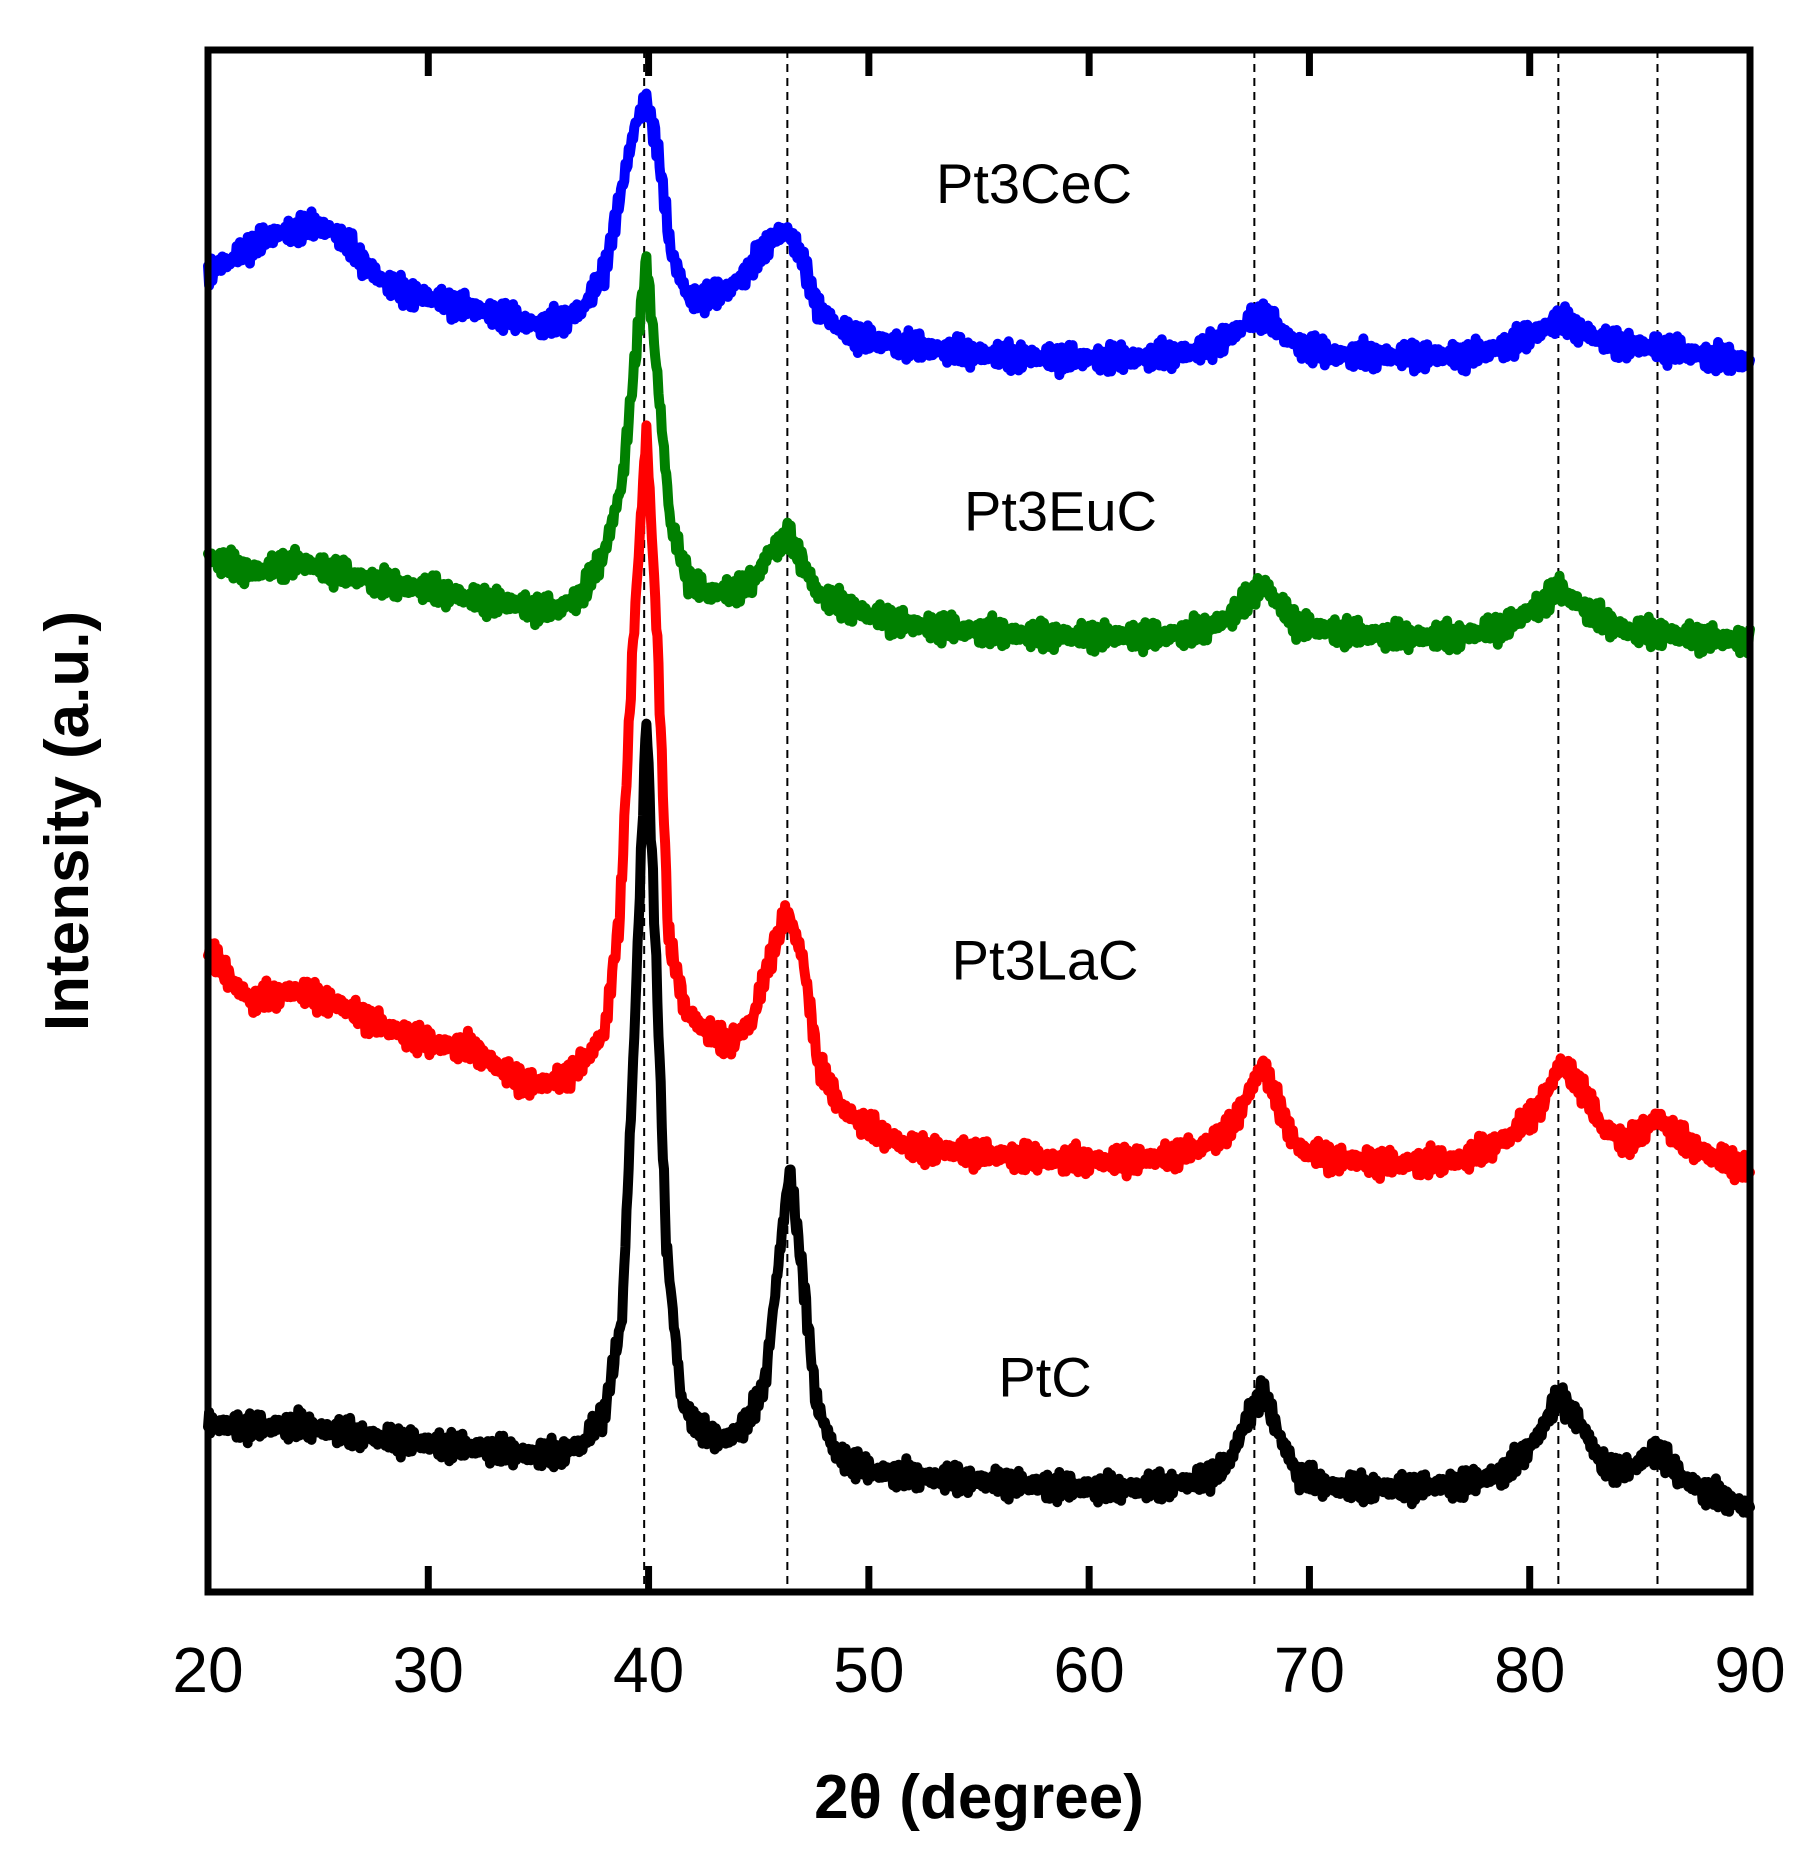 This screenshot has height=1851, width=1811. I want to click on series-pt3cec, so click(979, 234).